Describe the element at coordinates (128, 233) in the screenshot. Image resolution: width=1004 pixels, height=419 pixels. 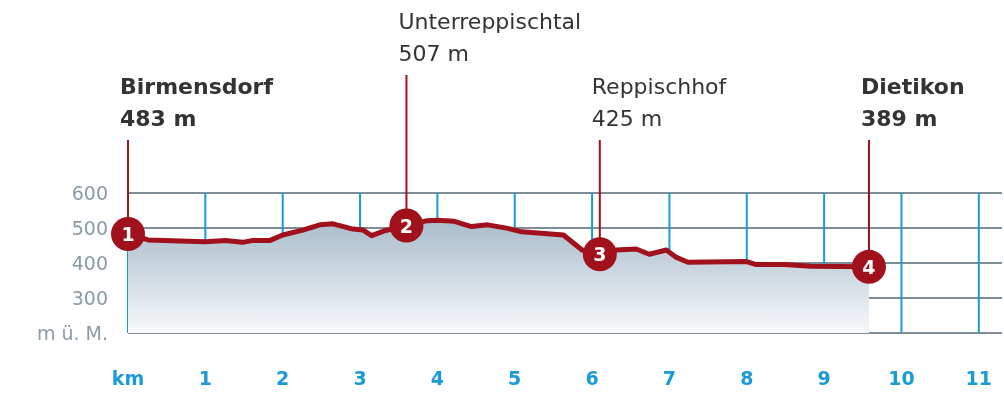
I see `annotation: 1` at that location.